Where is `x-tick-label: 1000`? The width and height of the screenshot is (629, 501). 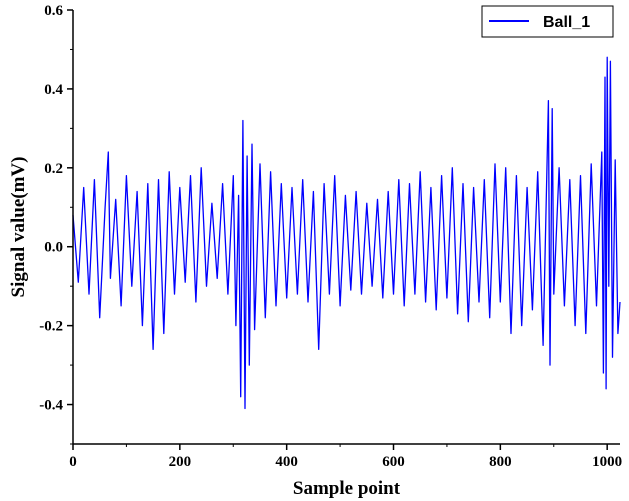
x-tick-label: 1000 is located at coordinates (607, 462).